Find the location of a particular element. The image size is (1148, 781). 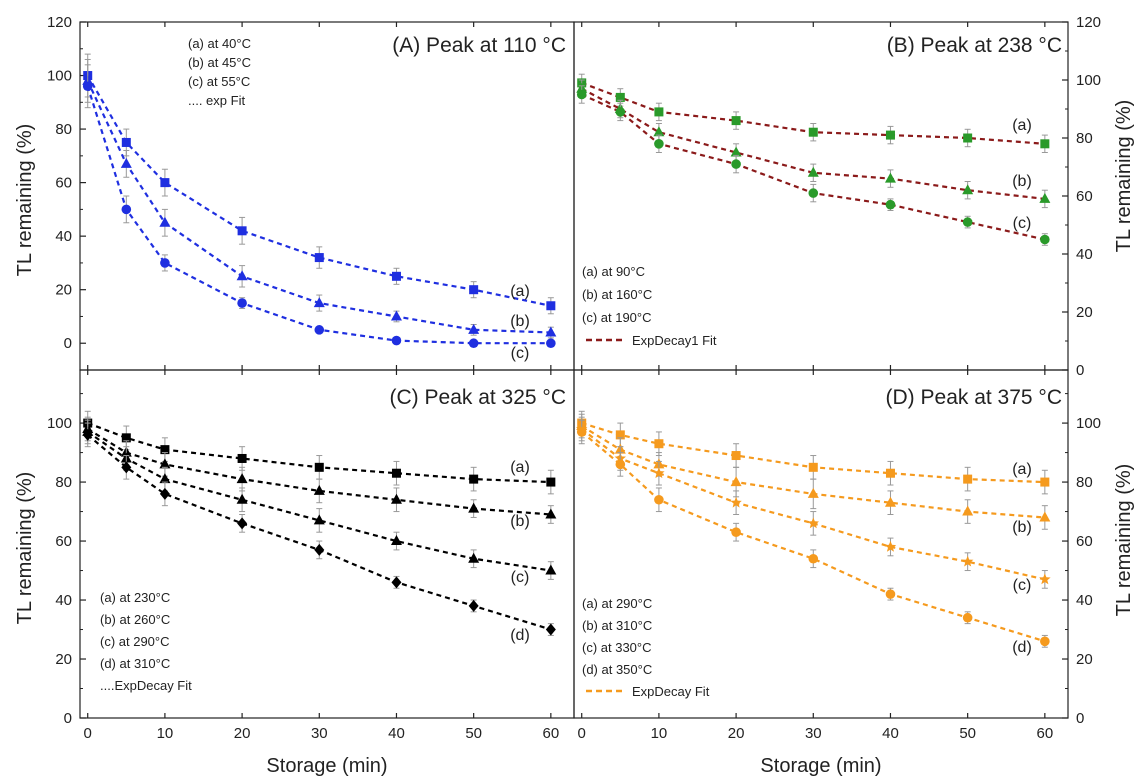

x-tick-label: 20 is located at coordinates (736, 733).